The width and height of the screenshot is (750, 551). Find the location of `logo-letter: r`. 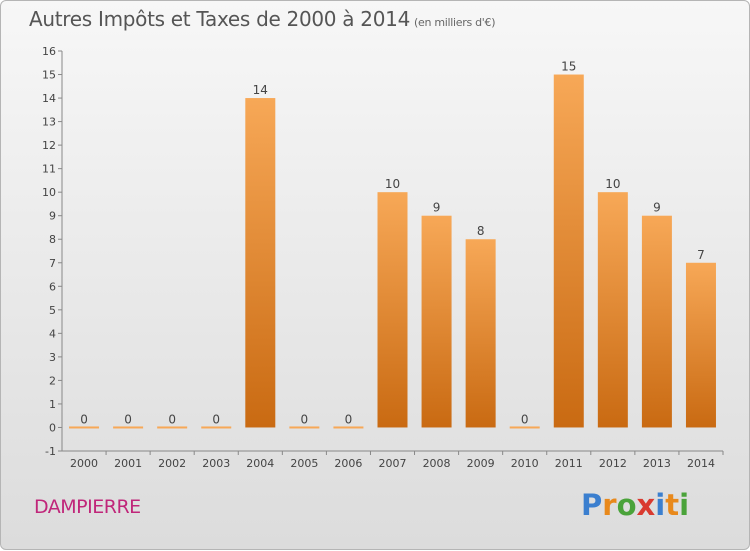

logo-letter: r is located at coordinates (609, 505).